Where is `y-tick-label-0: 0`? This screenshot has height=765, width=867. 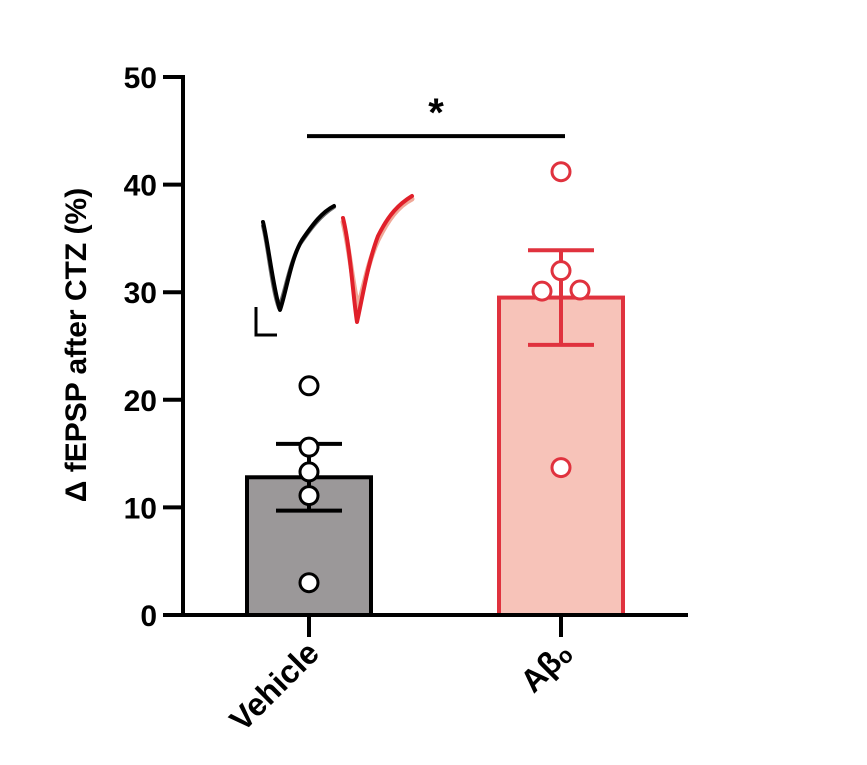
y-tick-label-0: 0 is located at coordinates (148, 616).